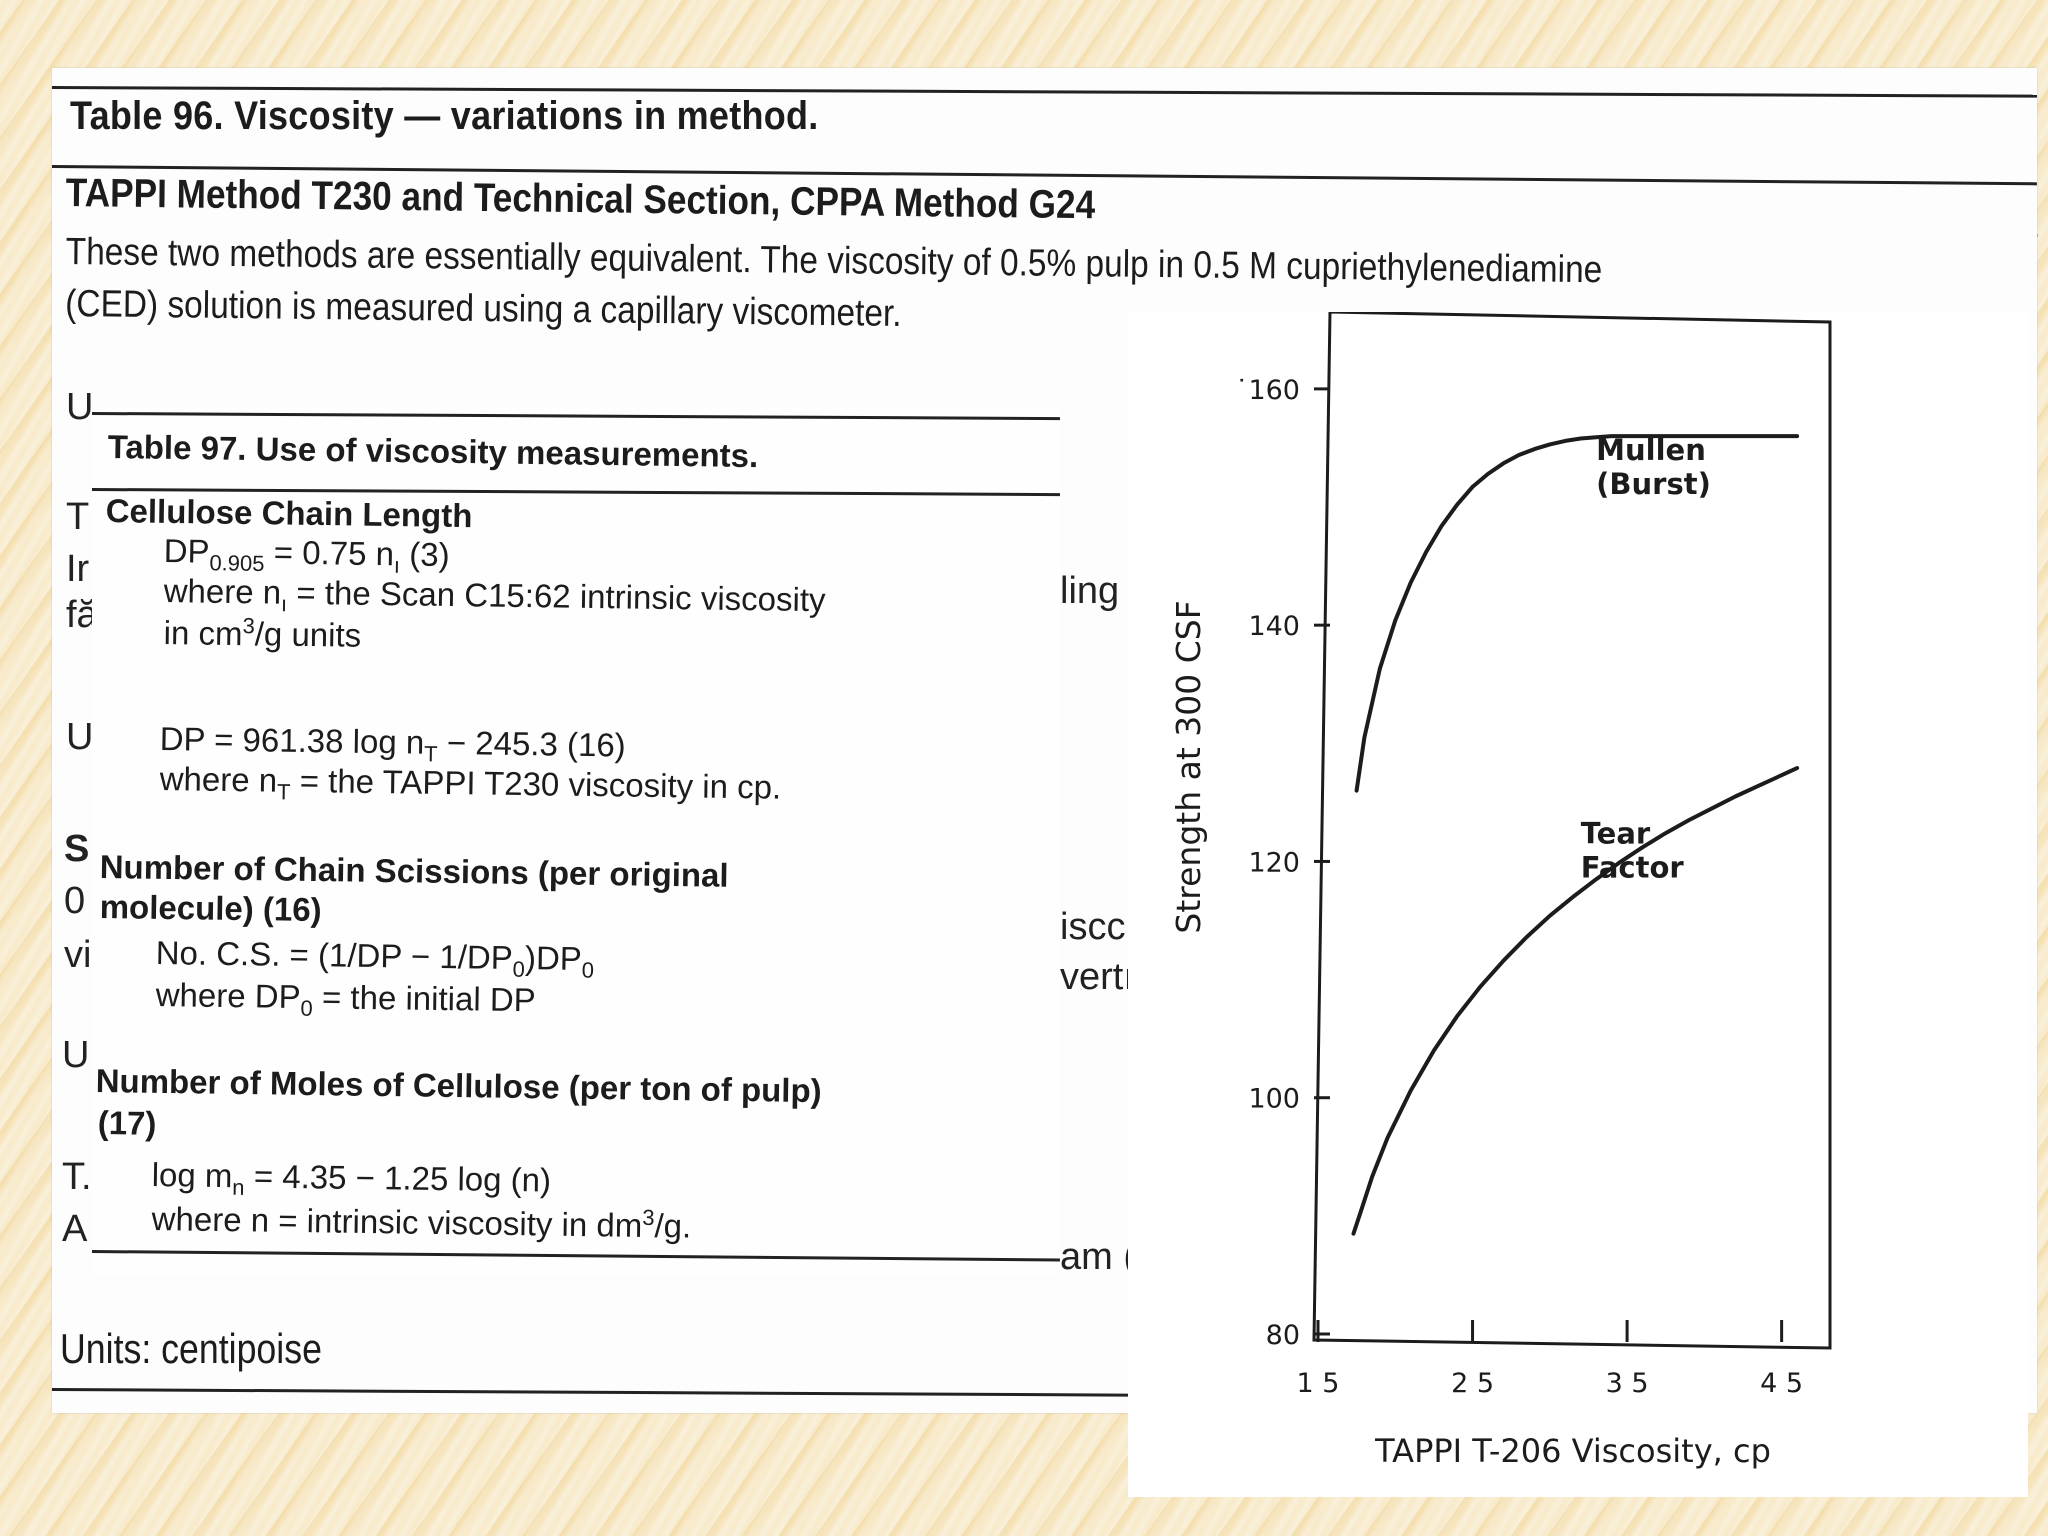 This screenshot has height=1536, width=2048. What do you see at coordinates (1274, 1099) in the screenshot?
I see `y-tick-label: 100` at bounding box center [1274, 1099].